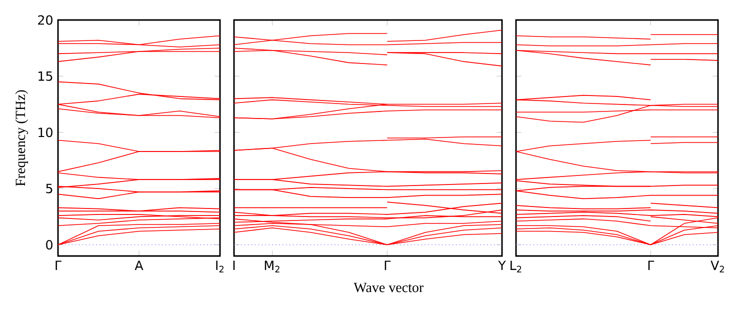  What do you see at coordinates (49, 245) in the screenshot?
I see `y-tick-label: 0` at bounding box center [49, 245].